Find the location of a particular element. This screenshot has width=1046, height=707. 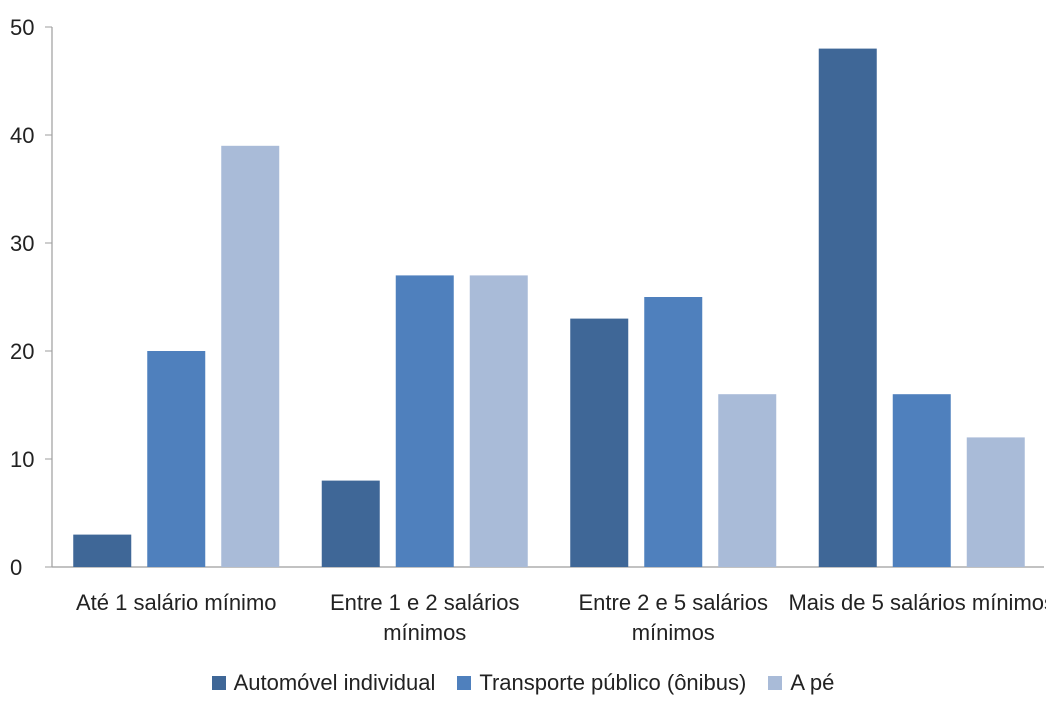

x-category-label-3: Mais de 5 salários mínimos is located at coordinates (917, 602).